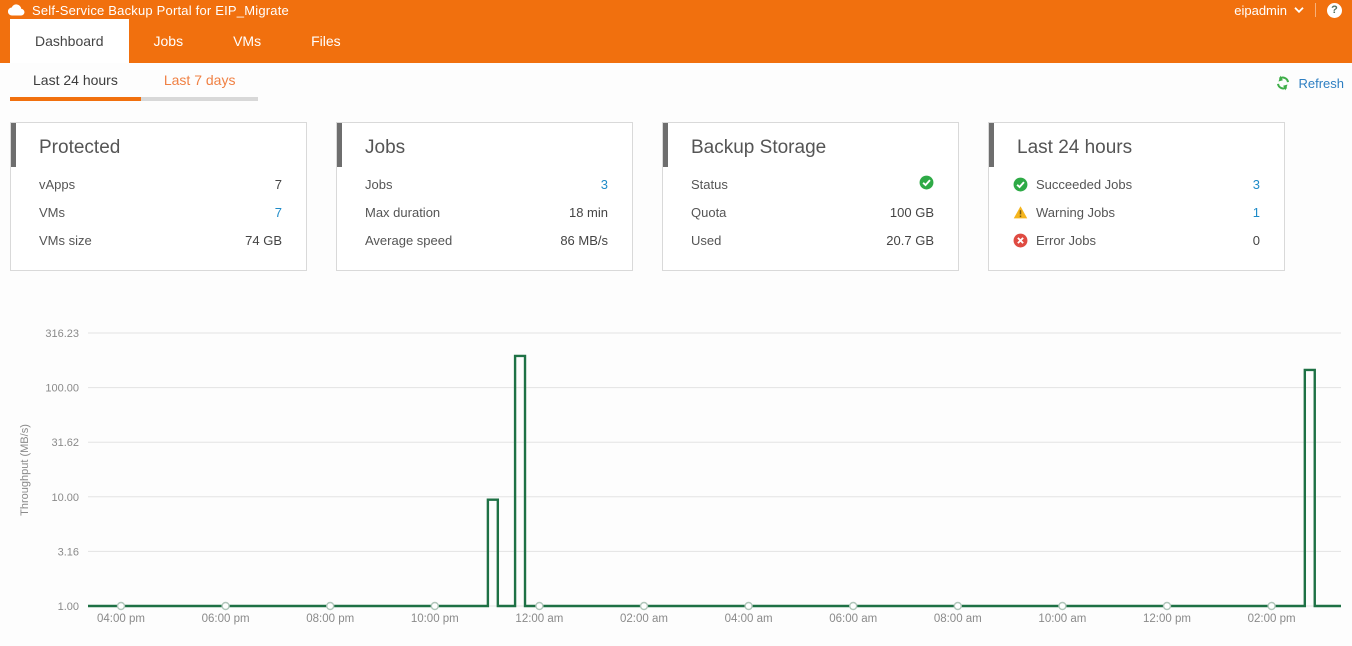 Image resolution: width=1352 pixels, height=646 pixels. I want to click on card-row-vapps: vApps 7, so click(158, 184).